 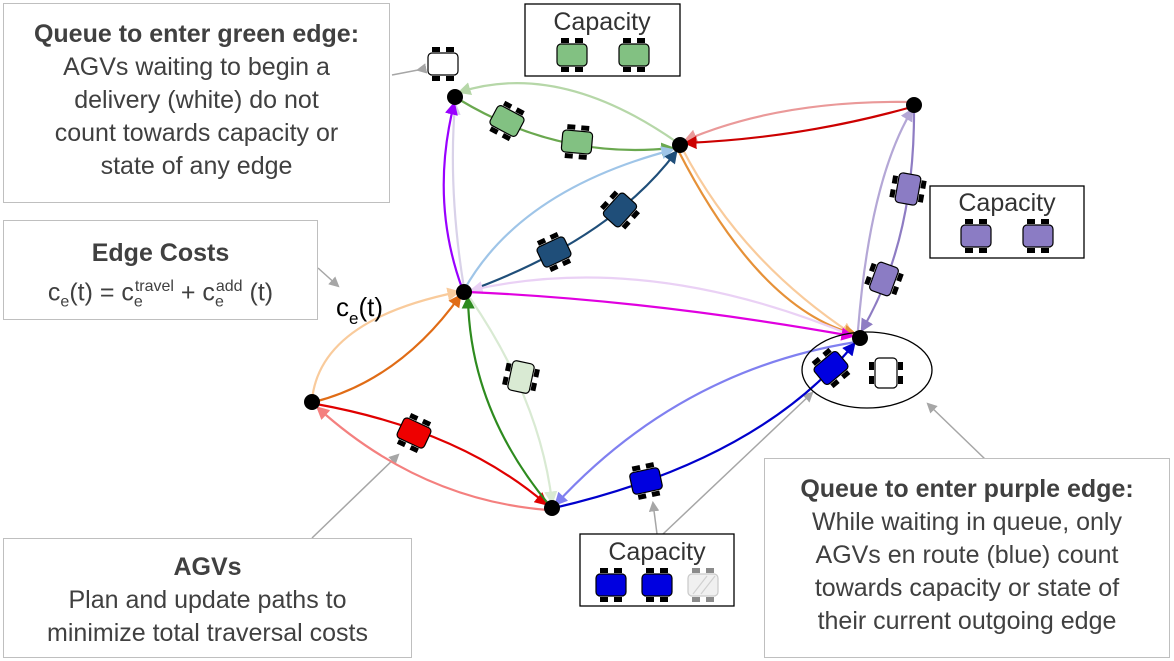 What do you see at coordinates (328, 277) in the screenshot?
I see `pointer-edge-costs` at bounding box center [328, 277].